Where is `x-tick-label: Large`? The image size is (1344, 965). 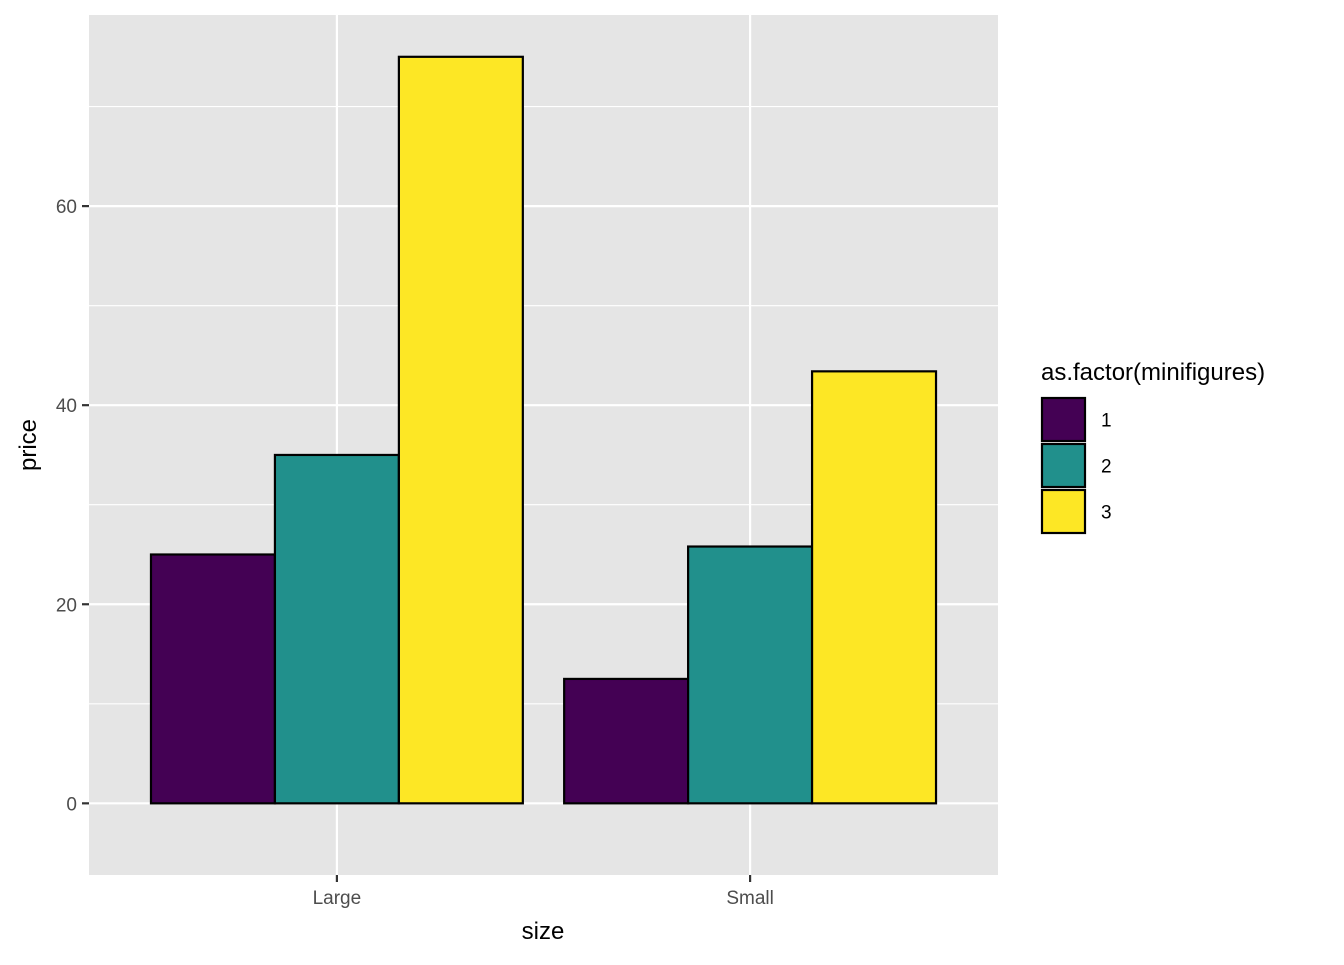 x-tick-label: Large is located at coordinates (337, 898).